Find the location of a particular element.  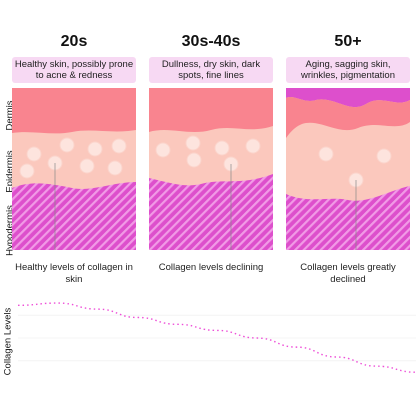

chart-gridlines is located at coordinates (217, 338).